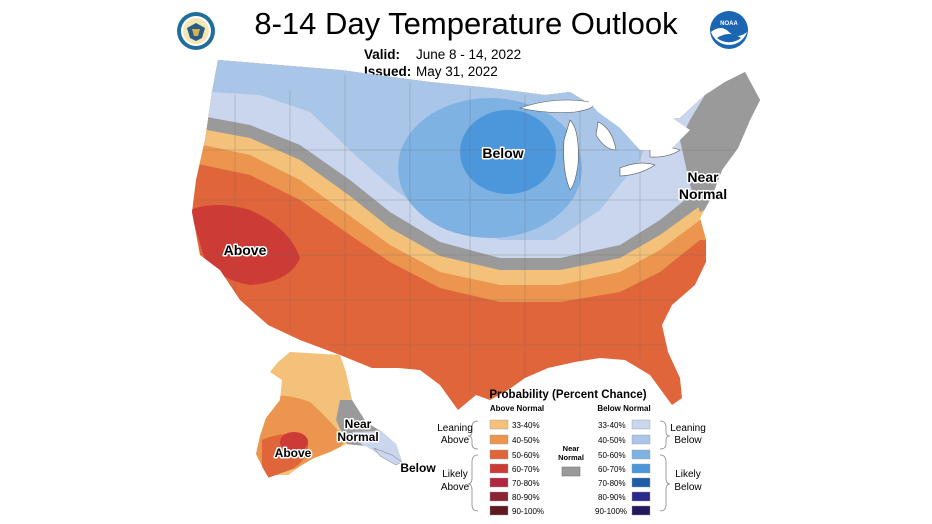 This screenshot has width=932, height=524. I want to click on legend-above-swatches, so click(499, 467).